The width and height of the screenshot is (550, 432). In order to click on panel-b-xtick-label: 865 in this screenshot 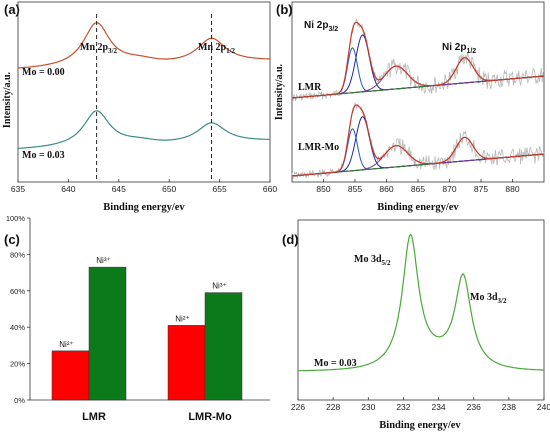, I will do `click(418, 189)`.